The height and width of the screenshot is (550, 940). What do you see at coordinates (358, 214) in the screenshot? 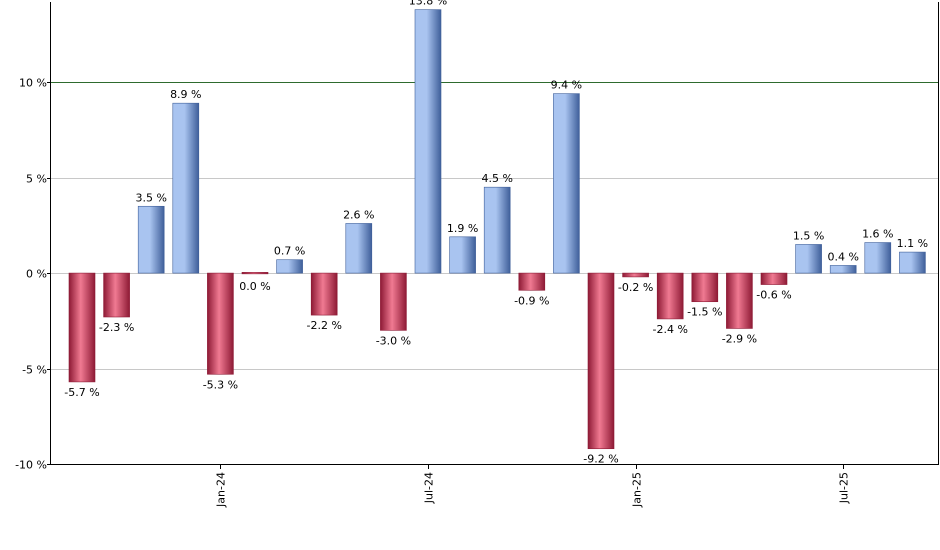
I see `bar-data-label: 2.6 %` at bounding box center [358, 214].